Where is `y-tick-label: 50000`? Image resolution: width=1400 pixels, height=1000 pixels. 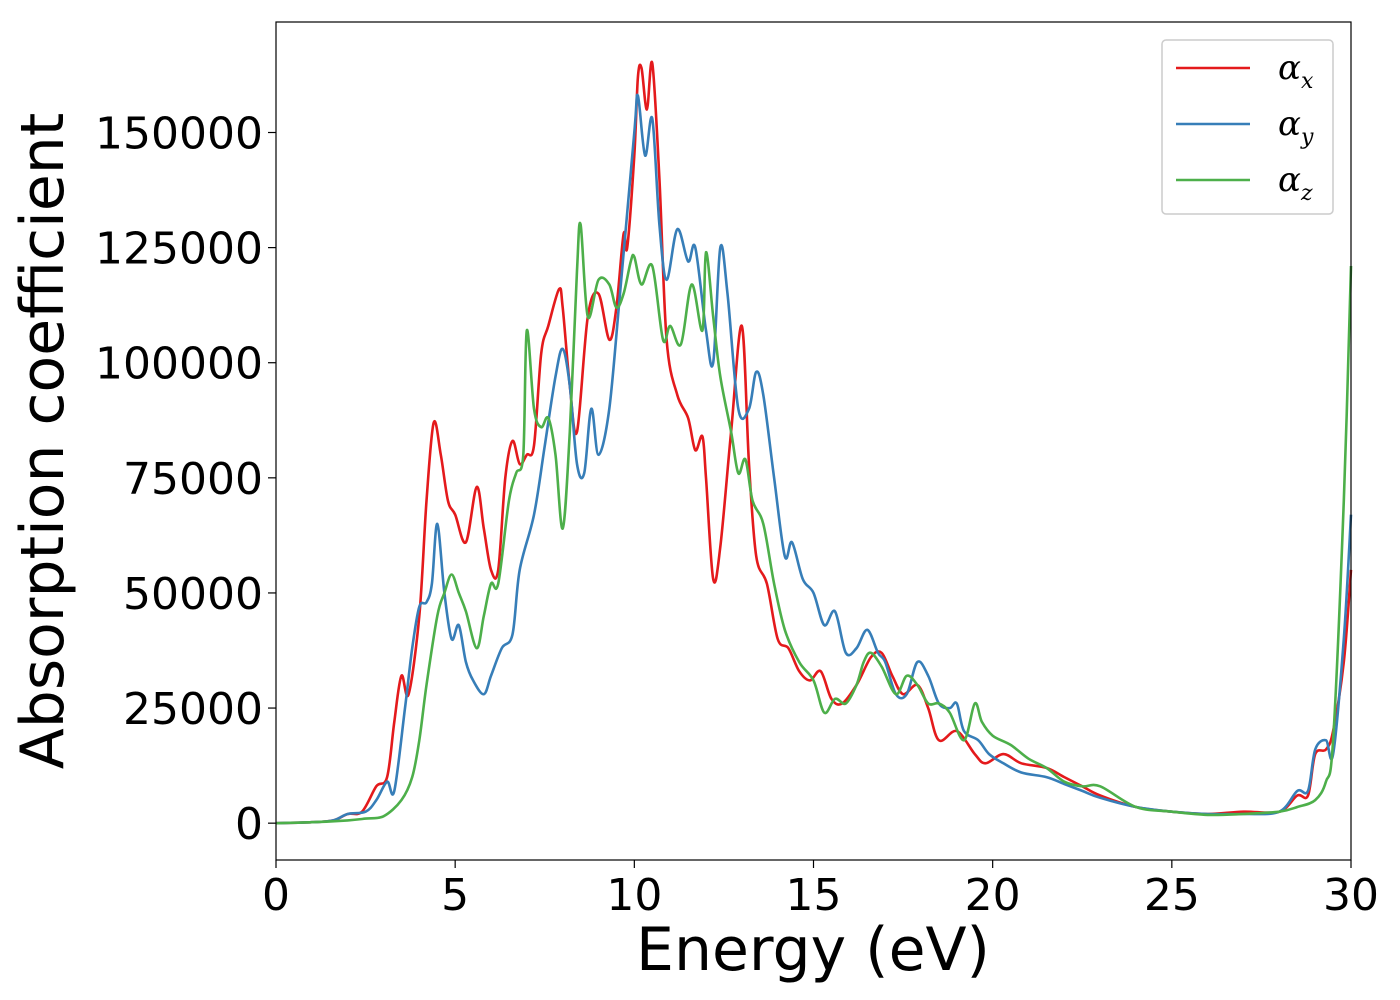 y-tick-label: 50000 is located at coordinates (193, 594).